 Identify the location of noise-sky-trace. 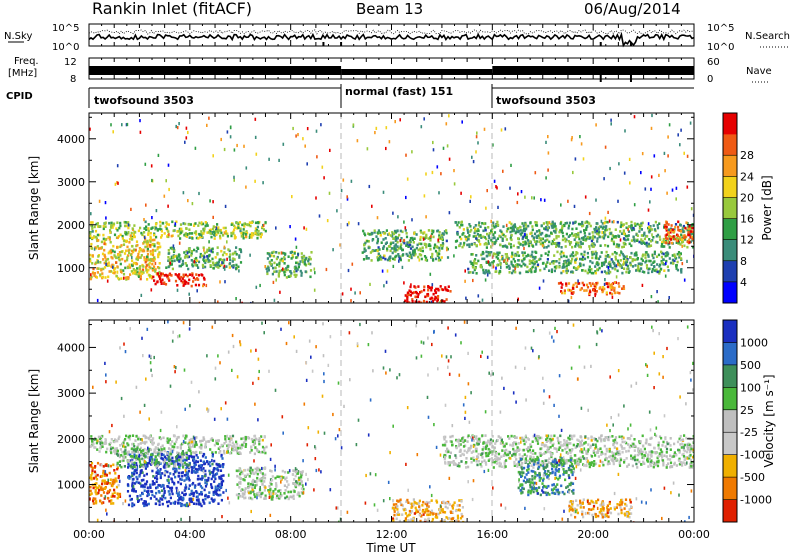
(391, 39).